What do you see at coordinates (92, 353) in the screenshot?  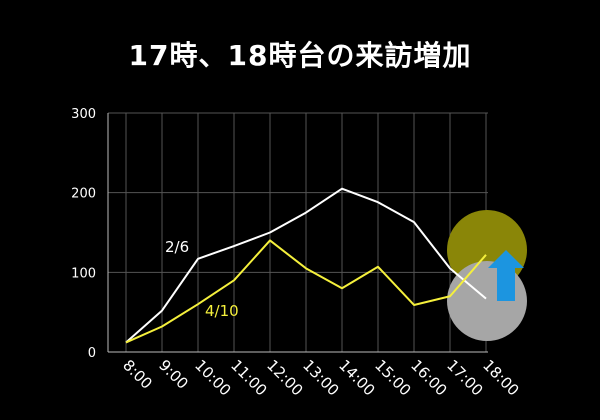 I see `y-tick-label: 0` at bounding box center [92, 353].